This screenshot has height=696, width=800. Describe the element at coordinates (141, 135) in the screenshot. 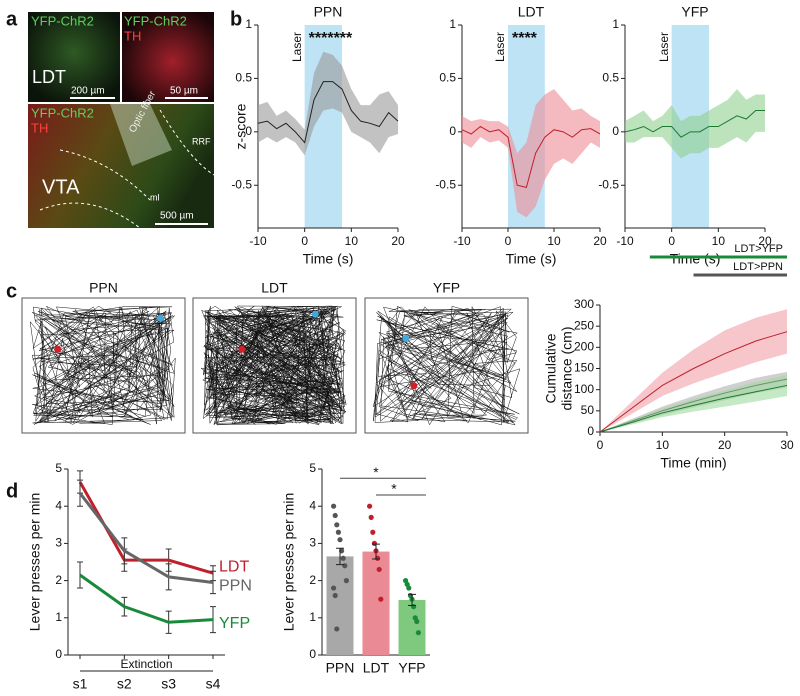

I see `fiber-shape` at that location.